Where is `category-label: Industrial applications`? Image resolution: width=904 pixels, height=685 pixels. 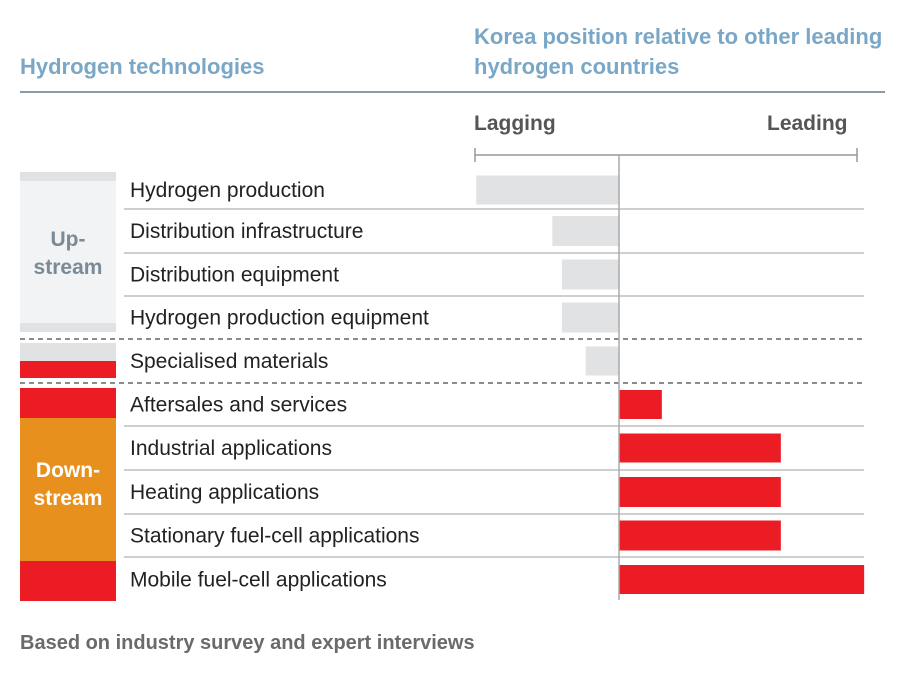
category-label: Industrial applications is located at coordinates (231, 448).